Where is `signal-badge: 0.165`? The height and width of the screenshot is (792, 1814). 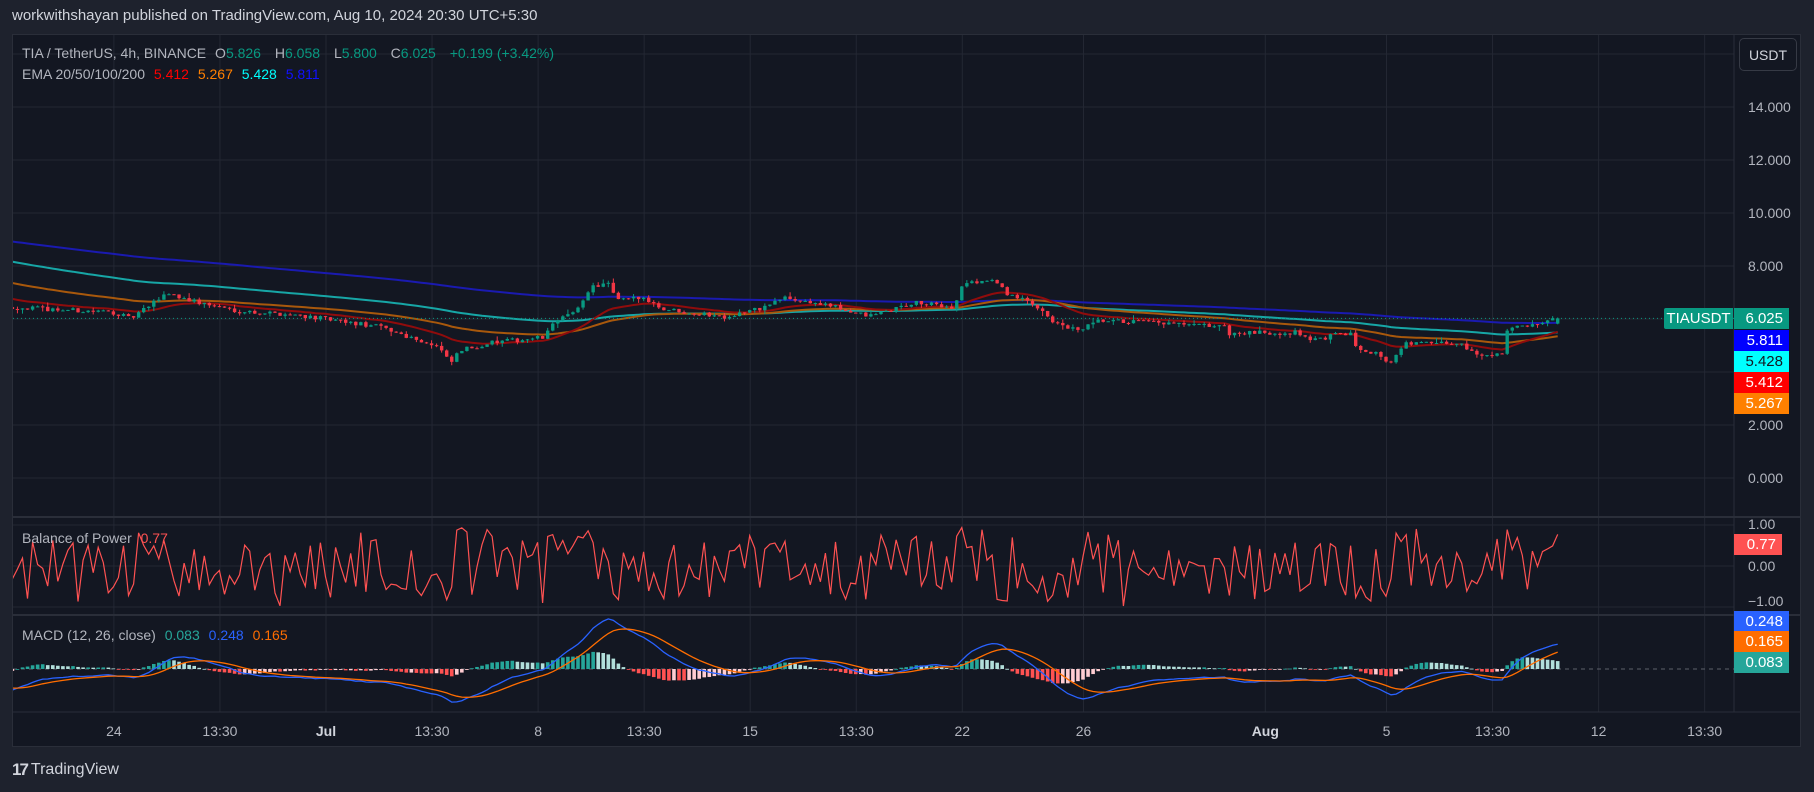 signal-badge: 0.165 is located at coordinates (1761, 641).